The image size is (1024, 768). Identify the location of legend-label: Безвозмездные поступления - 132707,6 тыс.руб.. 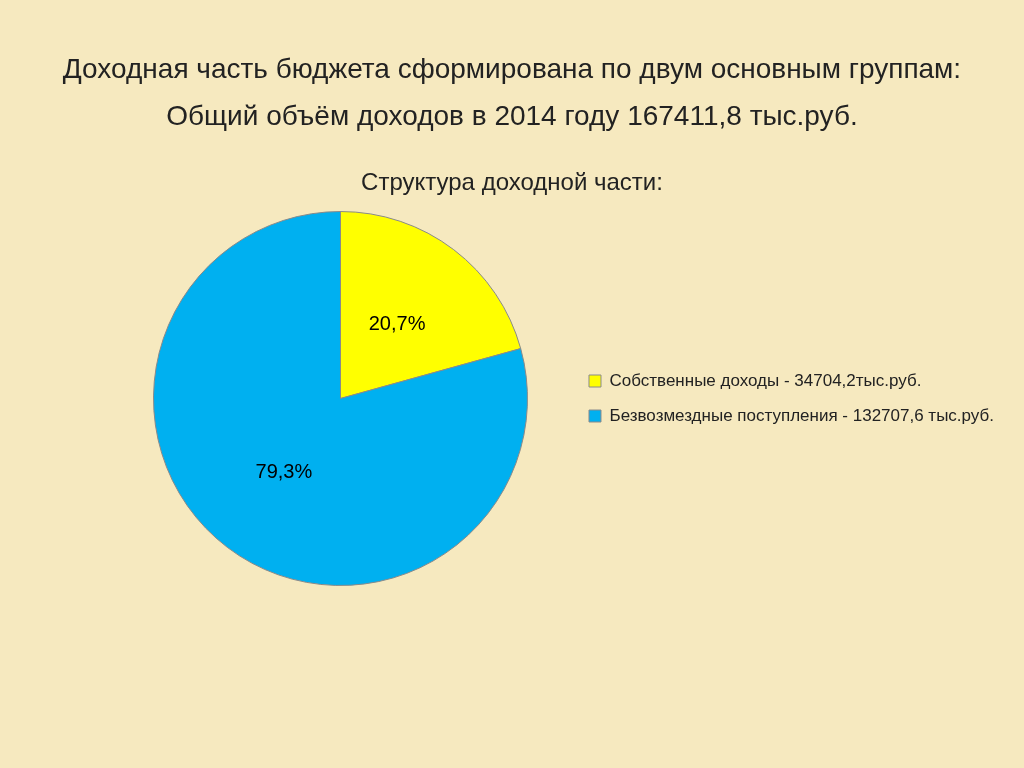
(802, 415).